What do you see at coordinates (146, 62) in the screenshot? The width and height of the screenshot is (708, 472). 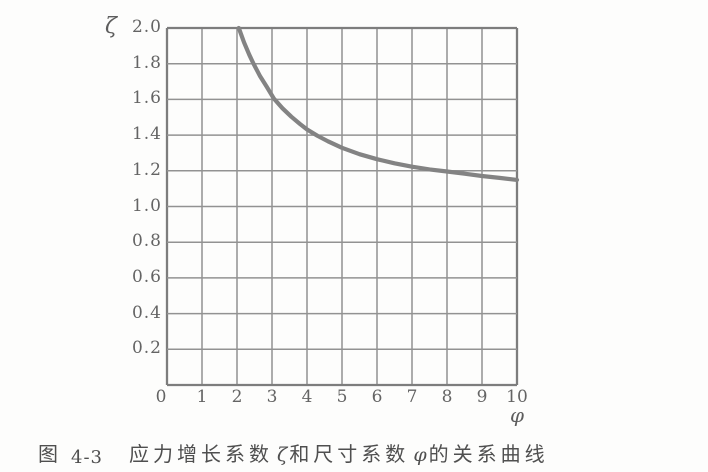 I see `y-tick-label: 1.8` at bounding box center [146, 62].